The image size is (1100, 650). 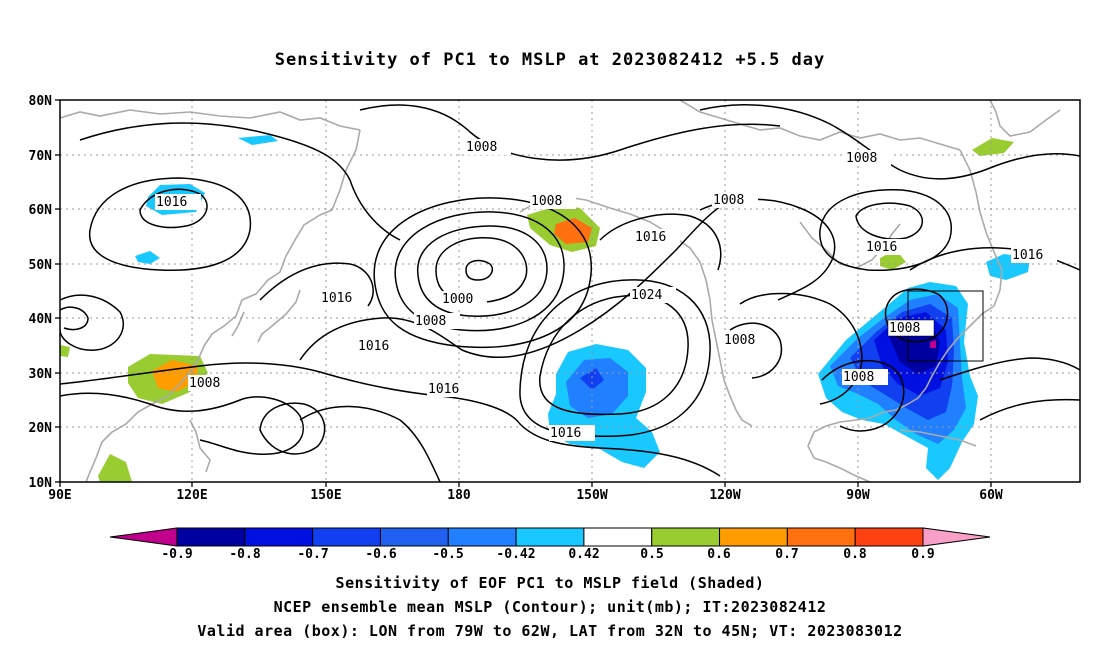 I want to click on colorbar-label-9: 0.7, so click(x=786, y=554).